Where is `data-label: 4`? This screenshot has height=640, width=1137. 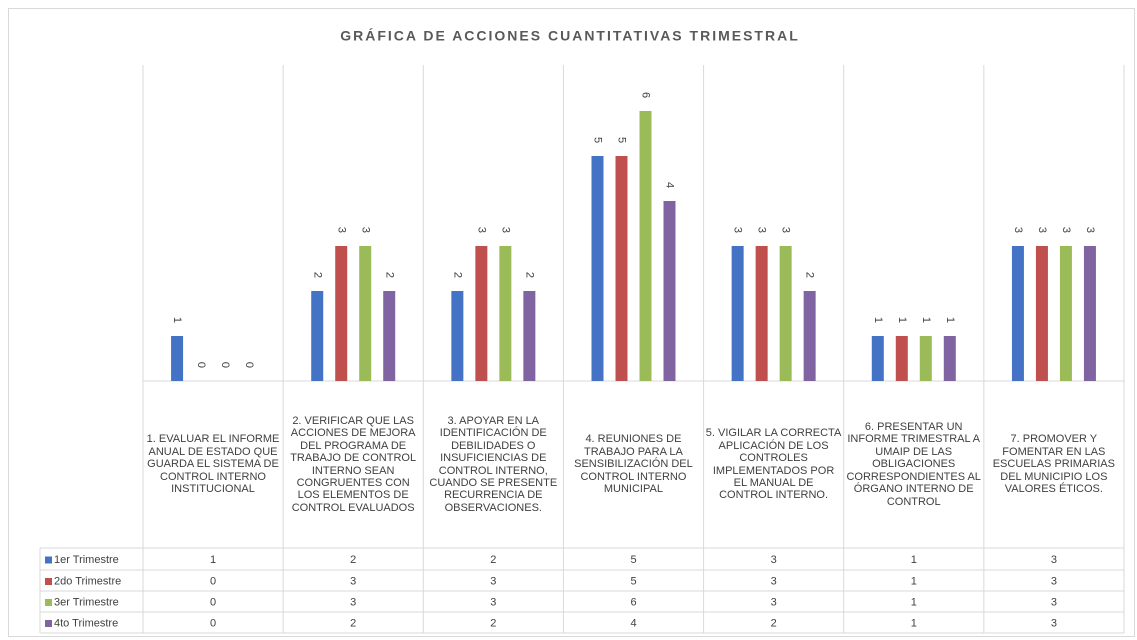
data-label: 4 is located at coordinates (670, 185).